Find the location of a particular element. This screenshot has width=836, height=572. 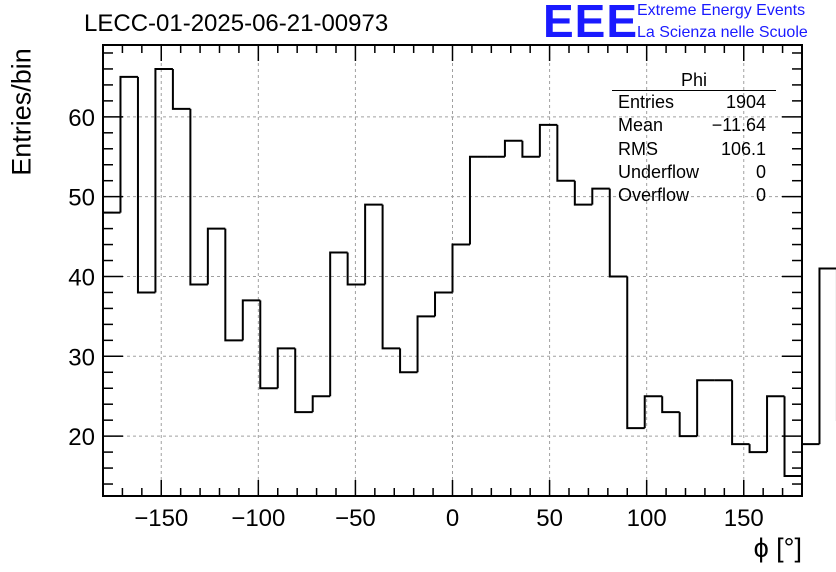

x-tick-label: −100 is located at coordinates (258, 518).